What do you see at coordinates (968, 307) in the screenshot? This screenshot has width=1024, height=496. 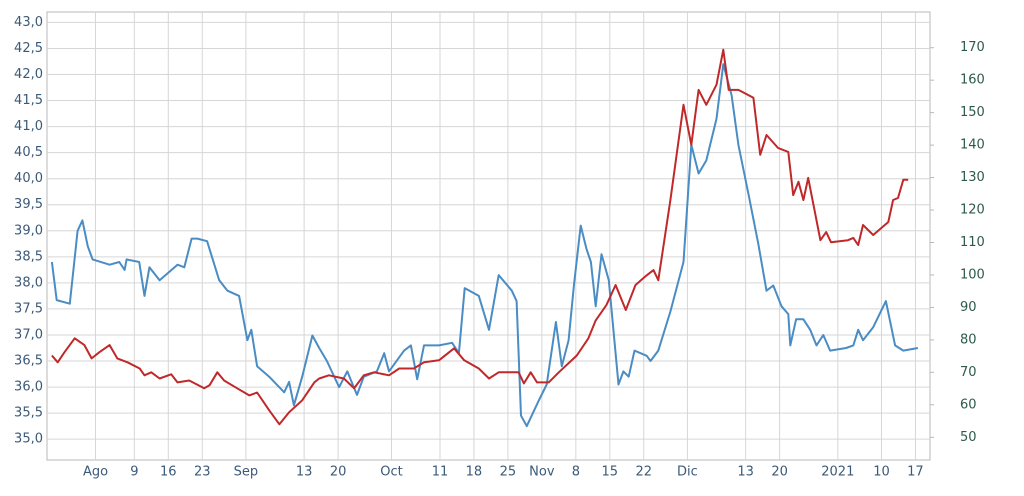 I see `y2-tick-label: 90` at bounding box center [968, 307].